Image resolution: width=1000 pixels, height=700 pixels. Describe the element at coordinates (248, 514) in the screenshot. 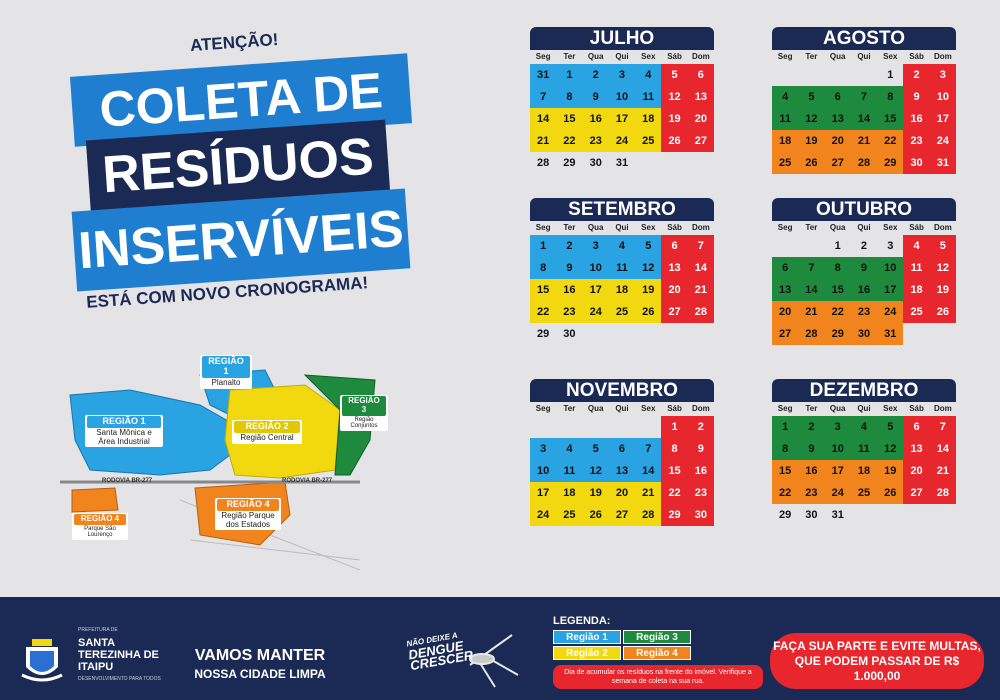

I see `region-4-tag: REGIÃO 4 Região Parque dos Estados` at that location.